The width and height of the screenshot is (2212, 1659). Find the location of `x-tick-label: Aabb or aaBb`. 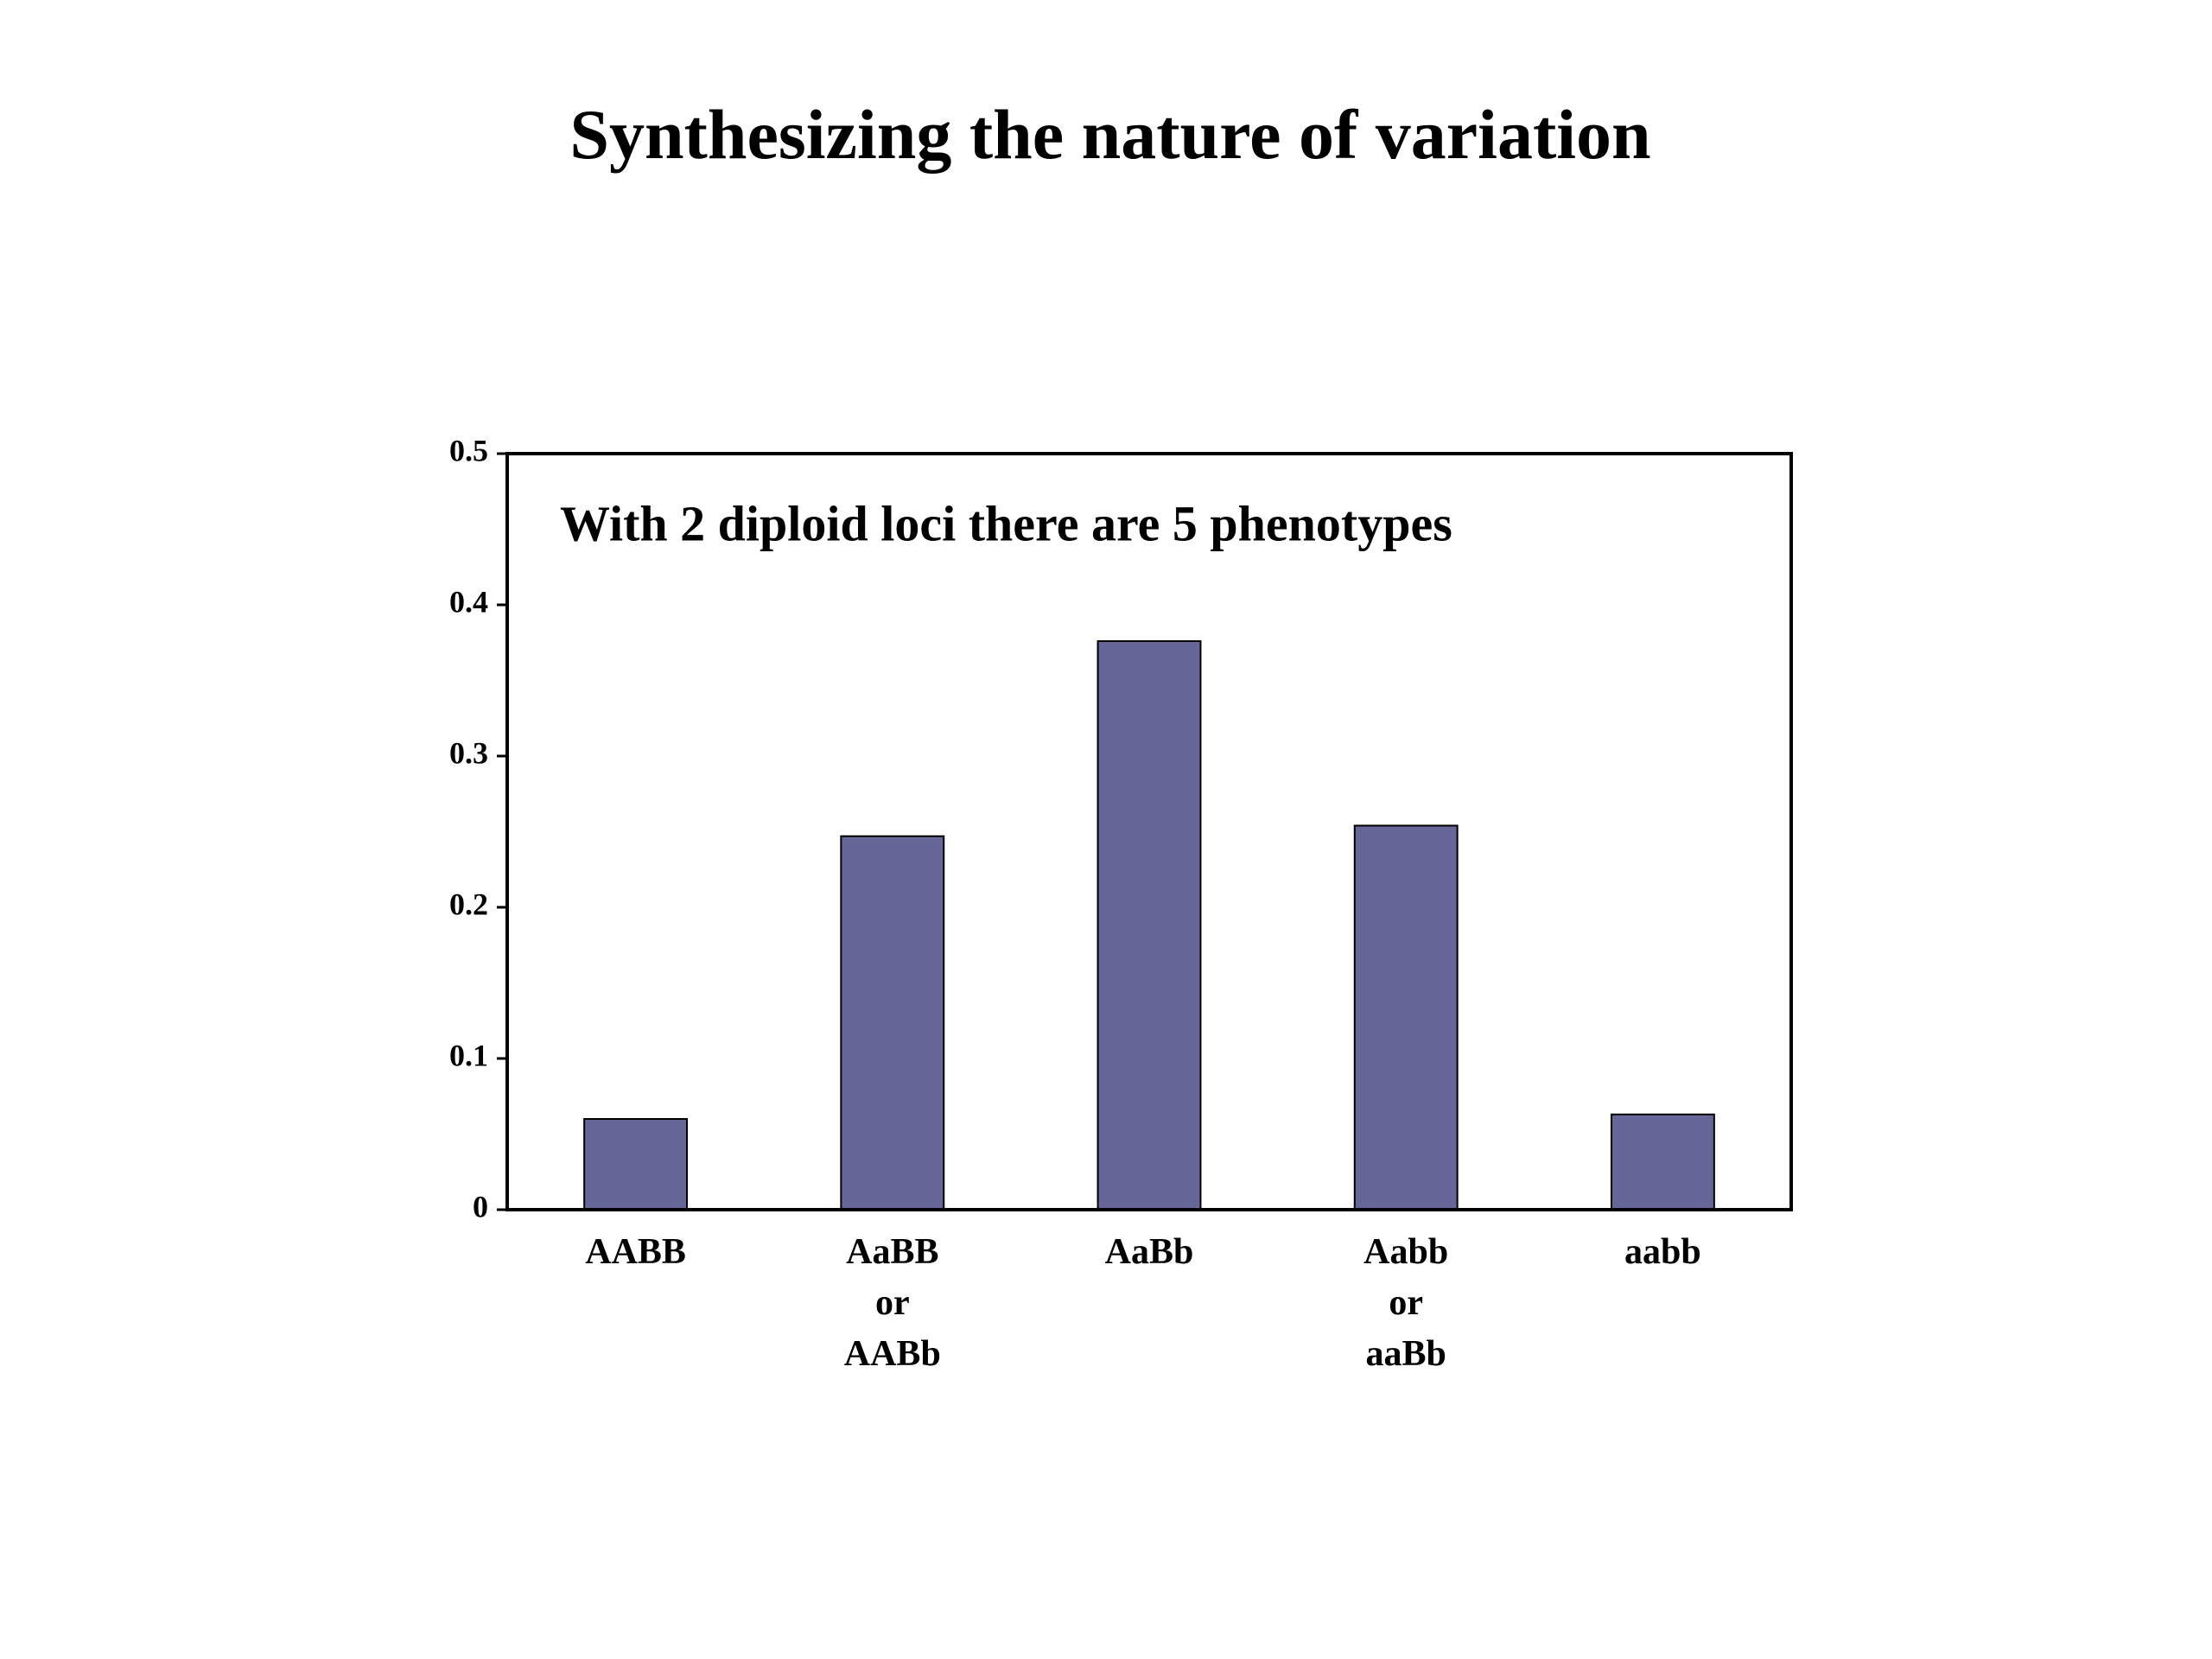

x-tick-label: Aabb or aaBb is located at coordinates (1405, 1303).